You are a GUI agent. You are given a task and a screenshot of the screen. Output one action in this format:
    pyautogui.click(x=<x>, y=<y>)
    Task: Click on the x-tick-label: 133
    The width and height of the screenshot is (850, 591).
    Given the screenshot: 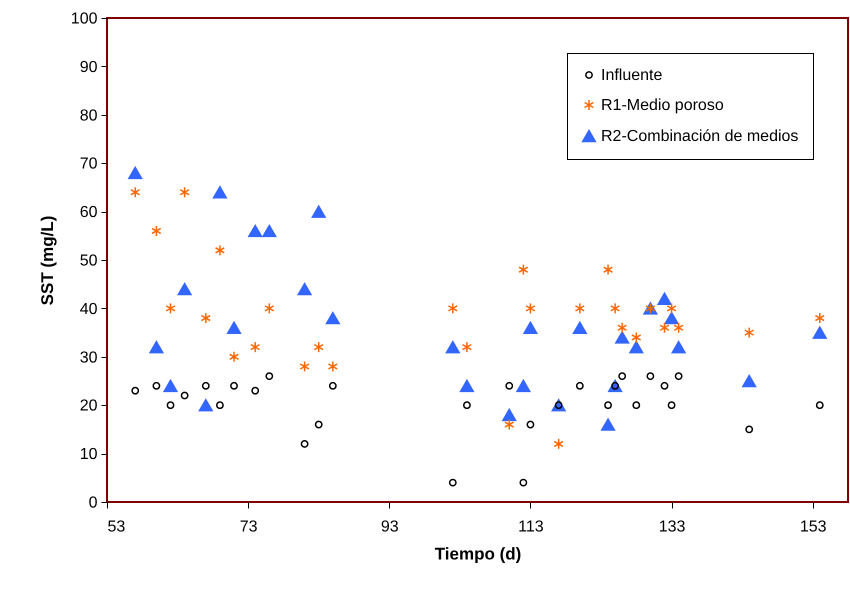 What is the action you would take?
    pyautogui.click(x=672, y=527)
    